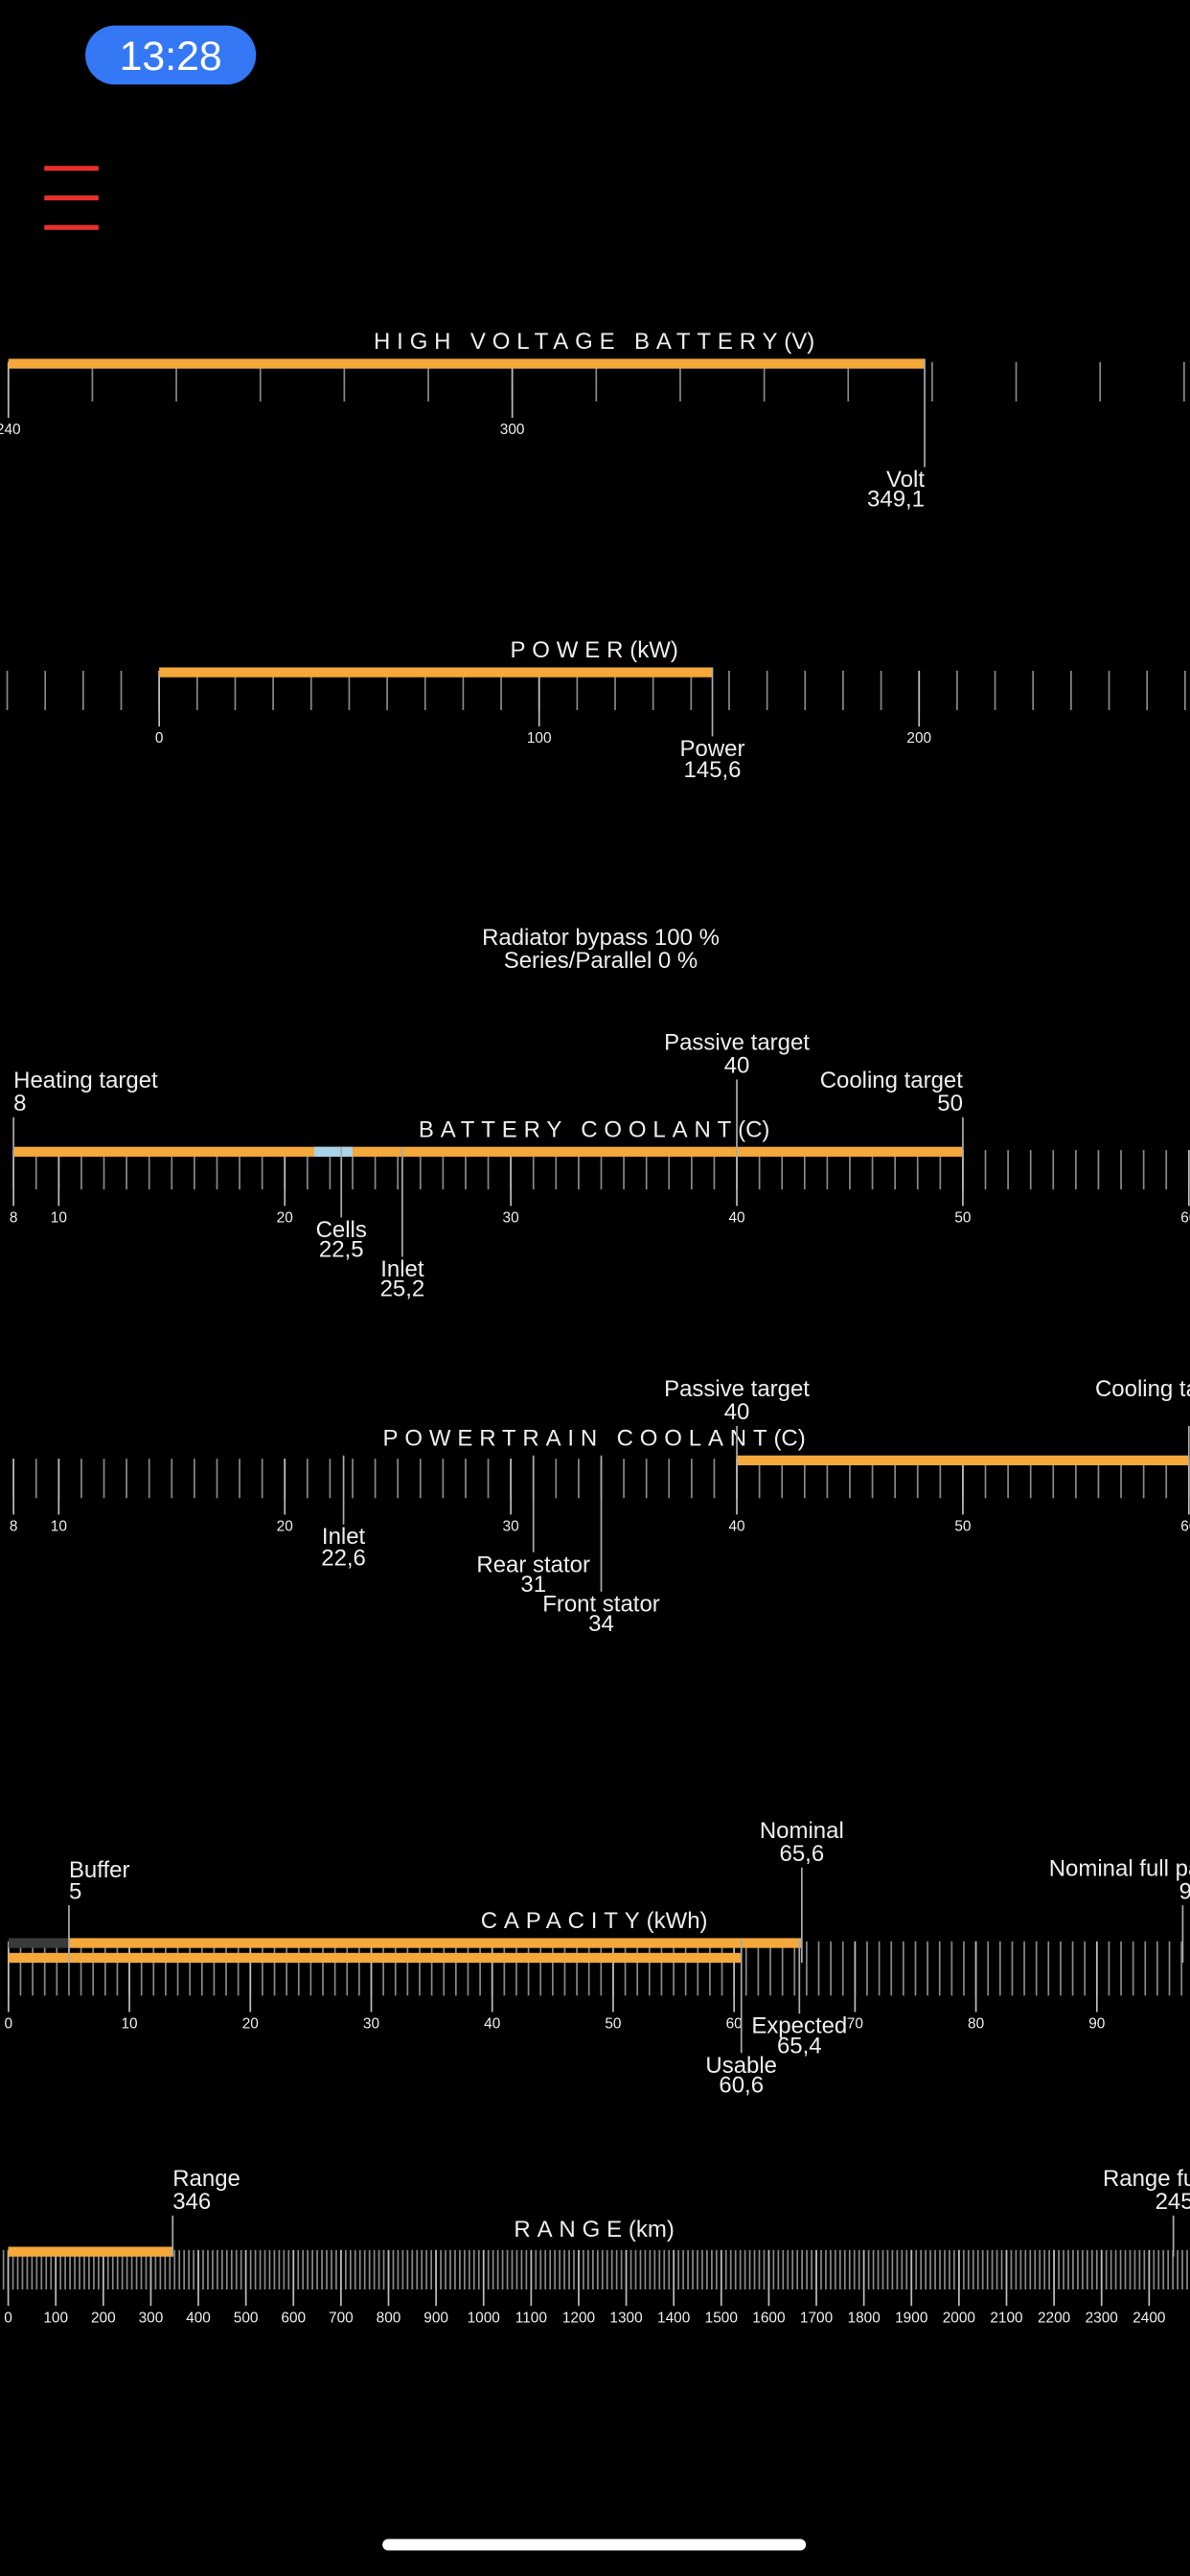 The width and height of the screenshot is (1190, 2576). What do you see at coordinates (342, 2318) in the screenshot?
I see `tick-label: 700` at bounding box center [342, 2318].